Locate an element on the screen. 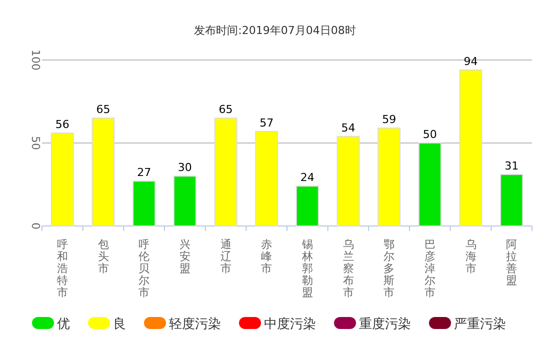  x-tick-label: 兴安盟 is located at coordinates (184, 256).